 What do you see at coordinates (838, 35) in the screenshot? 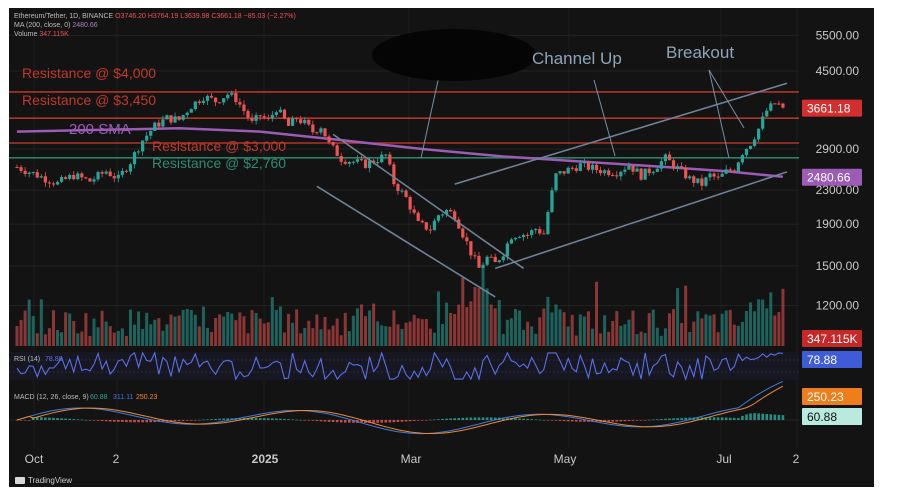
I see `y-tick-label: 5500.00` at bounding box center [838, 35].